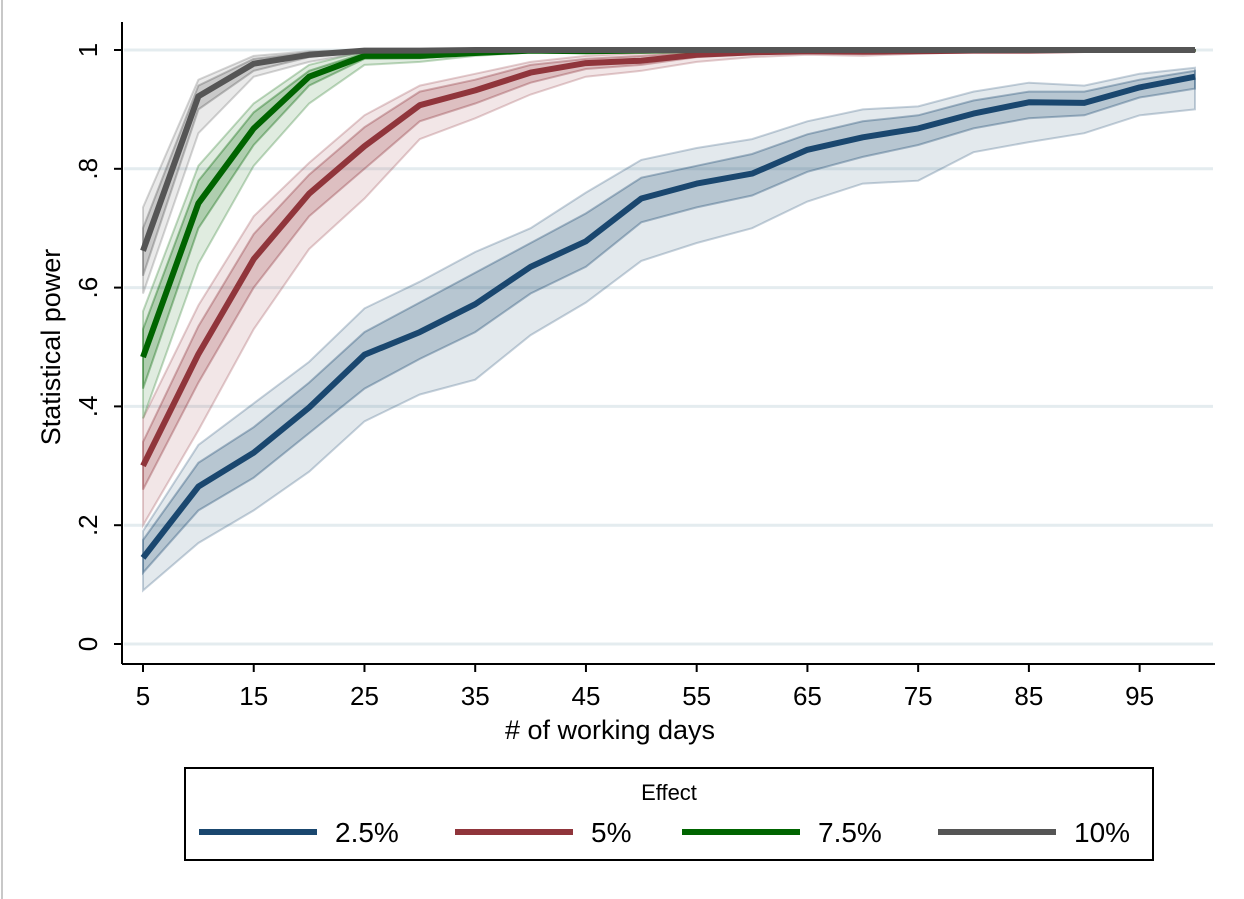  What do you see at coordinates (367, 832) in the screenshot?
I see `legend-label-2-5pct: 2.5%` at bounding box center [367, 832].